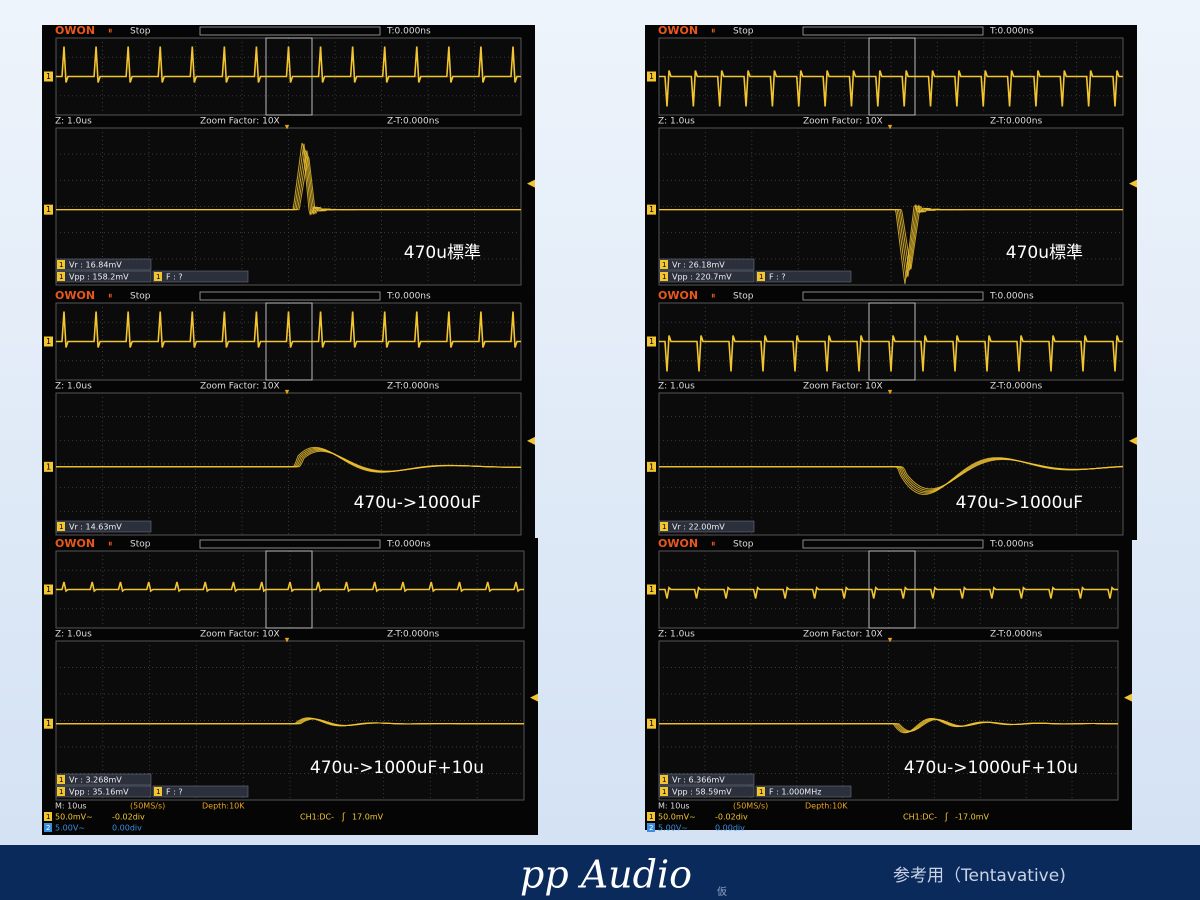 The height and width of the screenshot is (900, 1200). What do you see at coordinates (795, 792) in the screenshot?
I see `measure-value: F : 1.000MHz` at bounding box center [795, 792].